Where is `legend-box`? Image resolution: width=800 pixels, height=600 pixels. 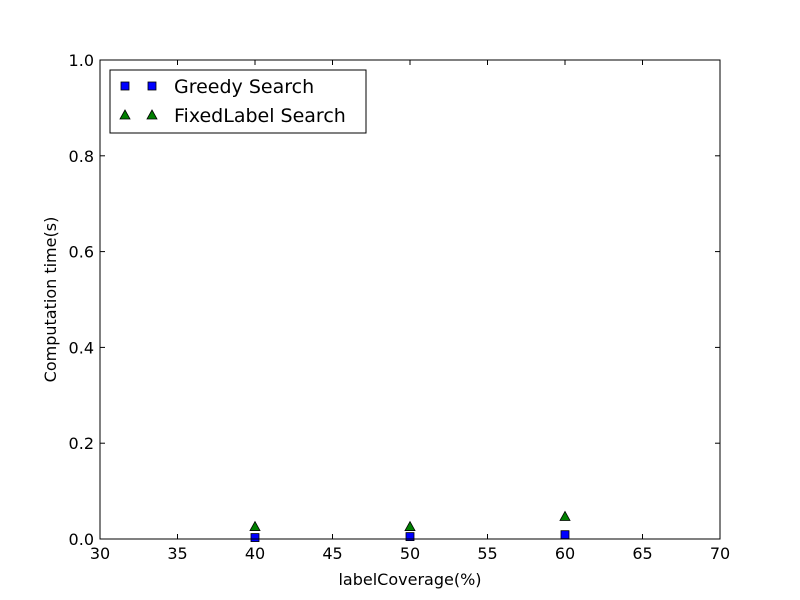
legend-box is located at coordinates (238, 101).